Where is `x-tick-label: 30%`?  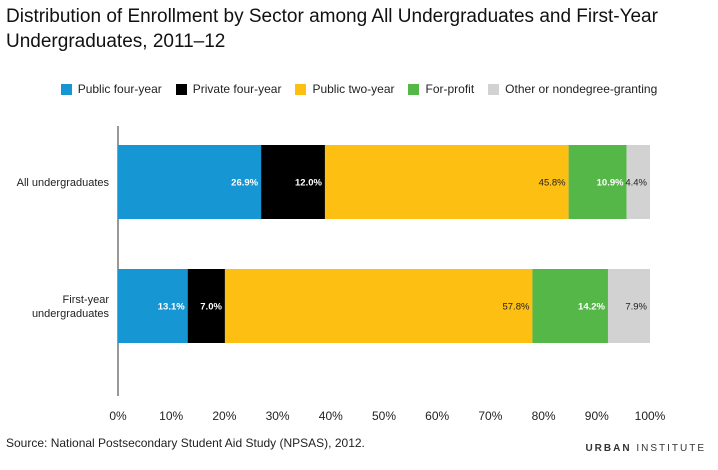 x-tick-label: 30% is located at coordinates (278, 416).